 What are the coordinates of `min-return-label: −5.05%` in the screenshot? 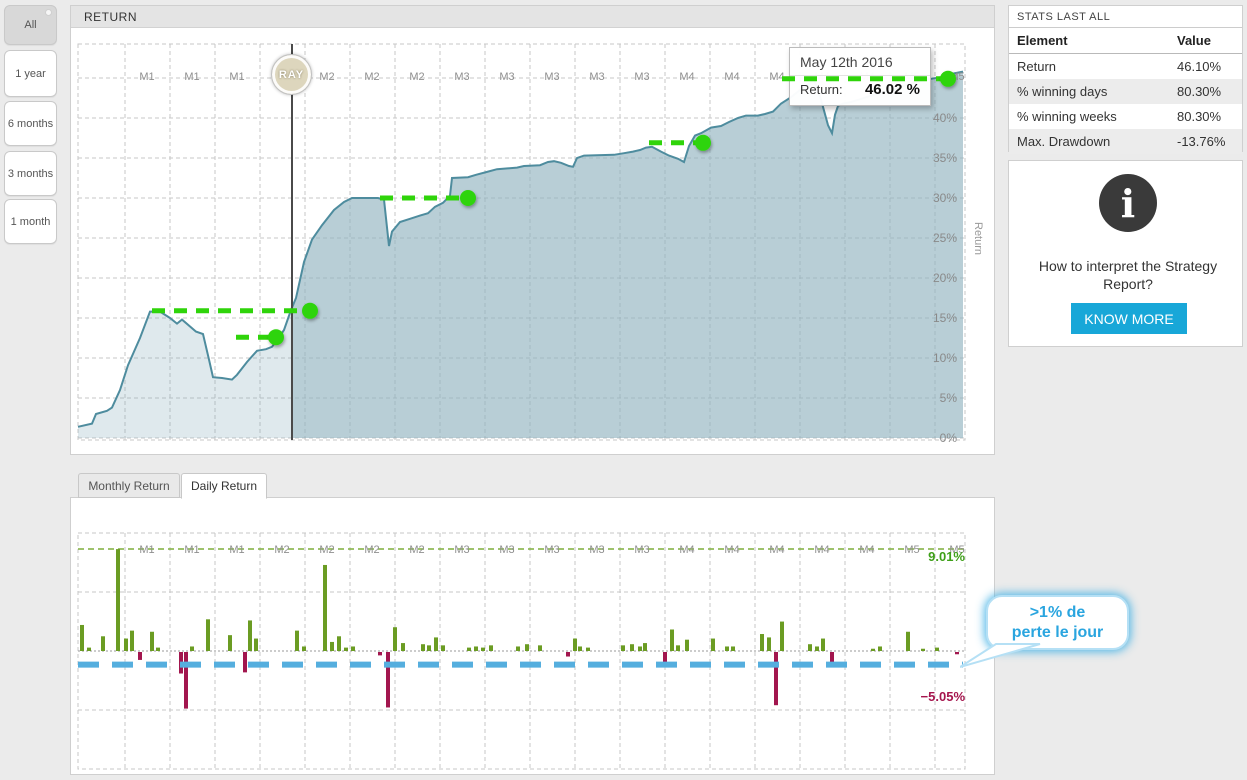 It's located at (943, 696).